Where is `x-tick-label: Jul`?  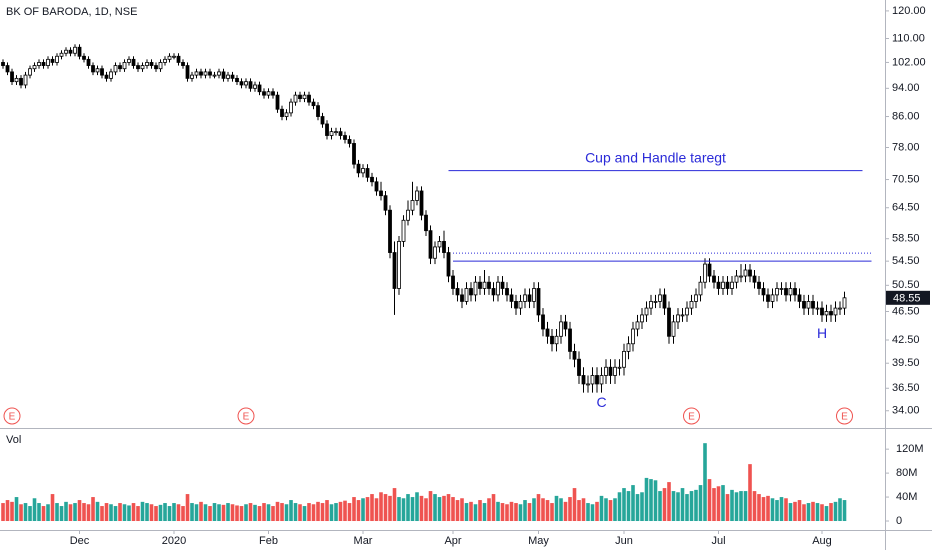
x-tick-label: Jul is located at coordinates (718, 541).